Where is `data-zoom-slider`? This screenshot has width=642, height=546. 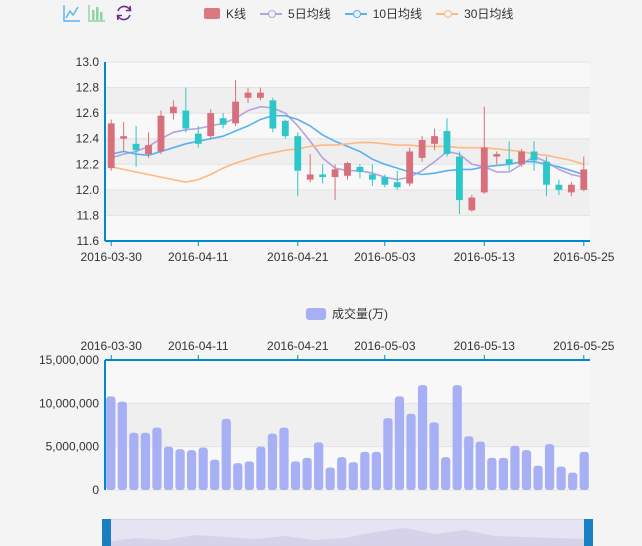
data-zoom-slider is located at coordinates (347, 532).